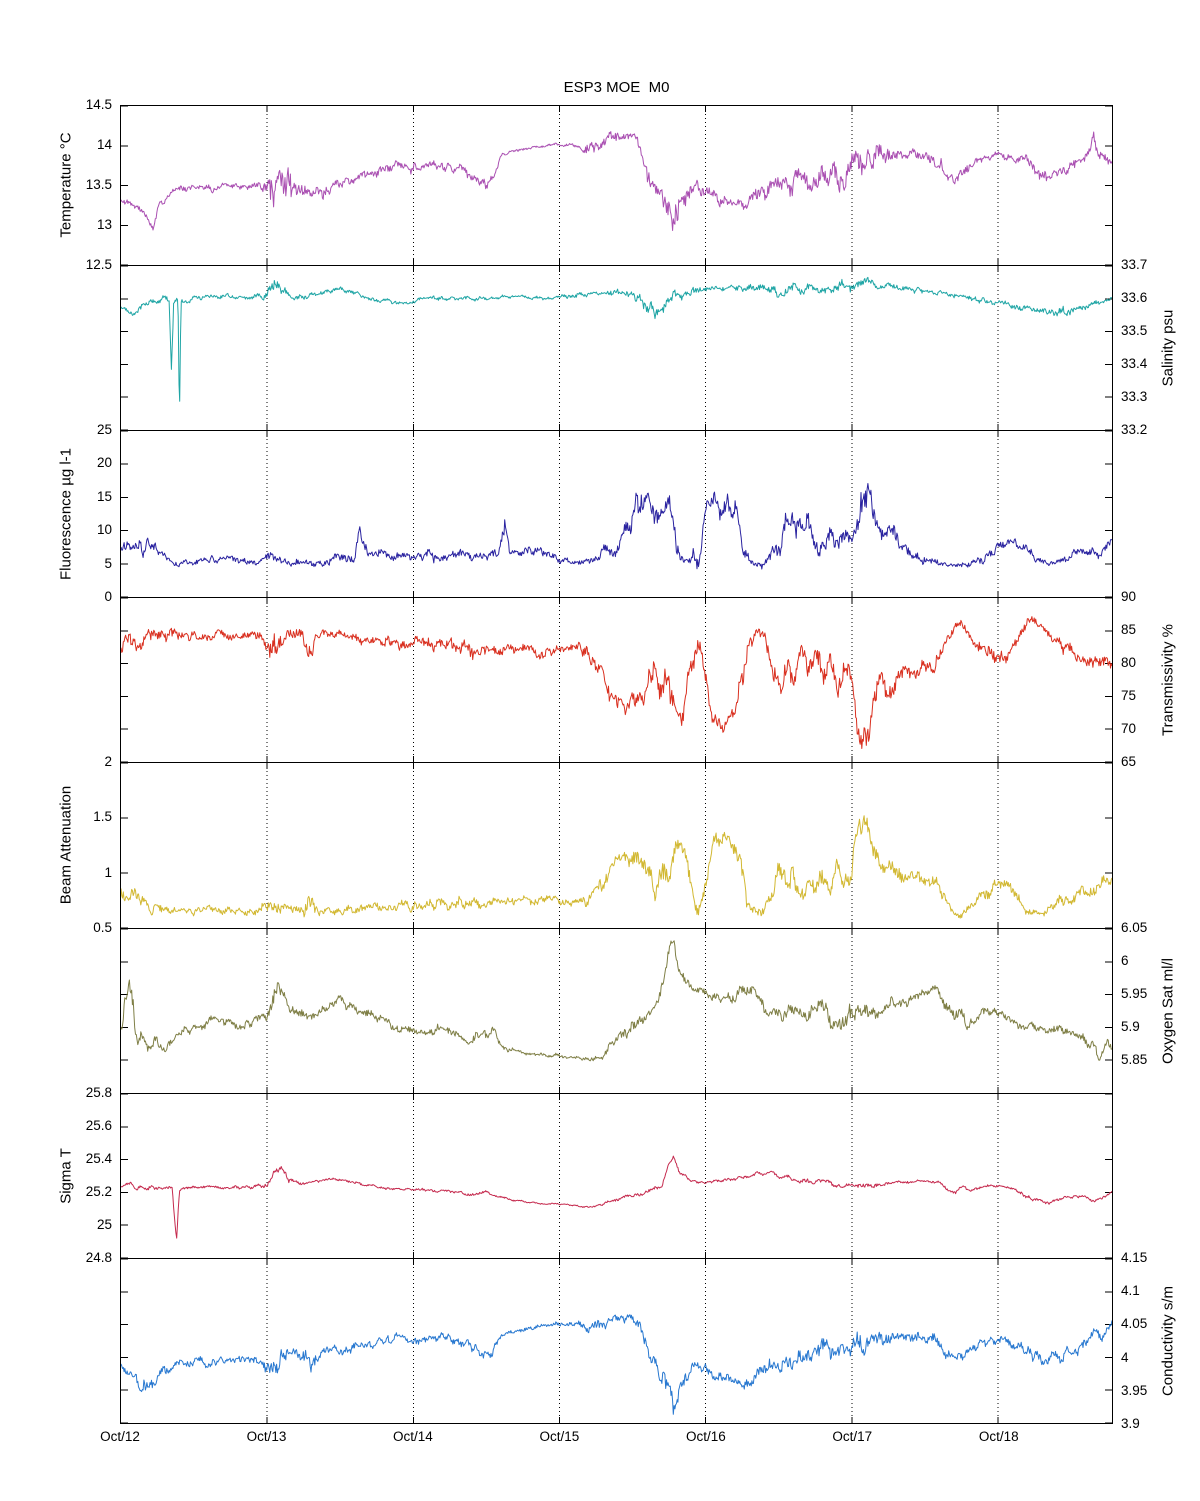  Describe the element at coordinates (104, 429) in the screenshot. I see `y-tick-label-fluorescence: 25` at that location.